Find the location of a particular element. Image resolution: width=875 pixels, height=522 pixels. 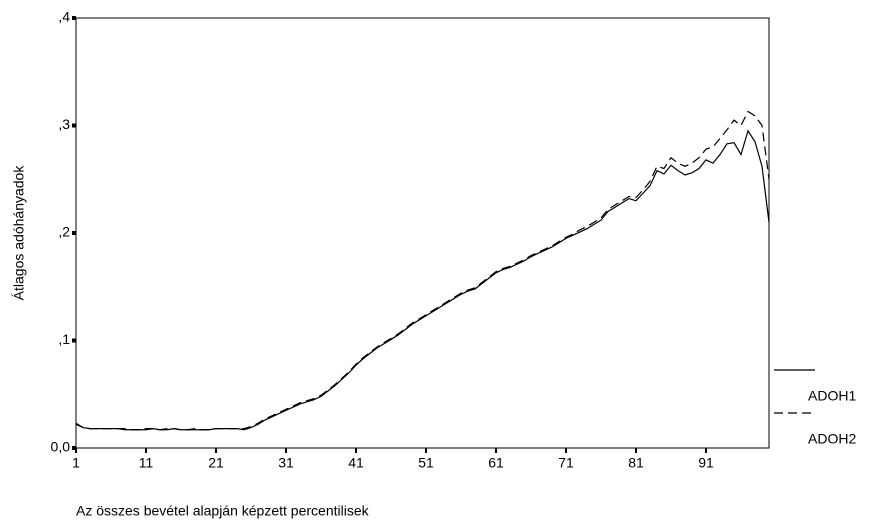

x-tick-label: 91 is located at coordinates (706, 463).